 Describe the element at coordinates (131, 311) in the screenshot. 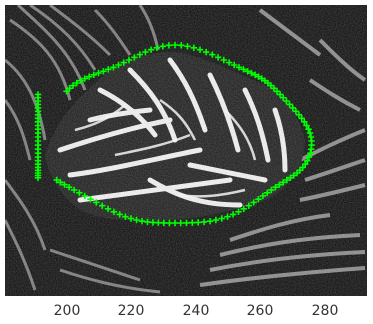

I see `x-tick-label: 220` at that location.